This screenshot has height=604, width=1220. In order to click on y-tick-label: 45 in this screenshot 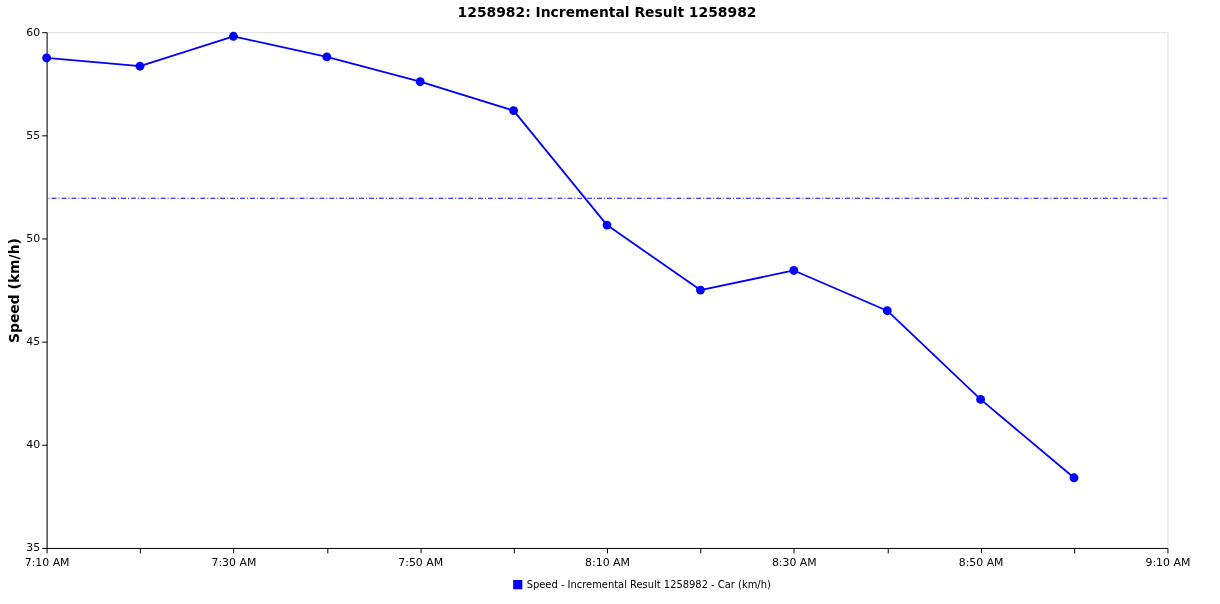, I will do `click(33, 342)`.